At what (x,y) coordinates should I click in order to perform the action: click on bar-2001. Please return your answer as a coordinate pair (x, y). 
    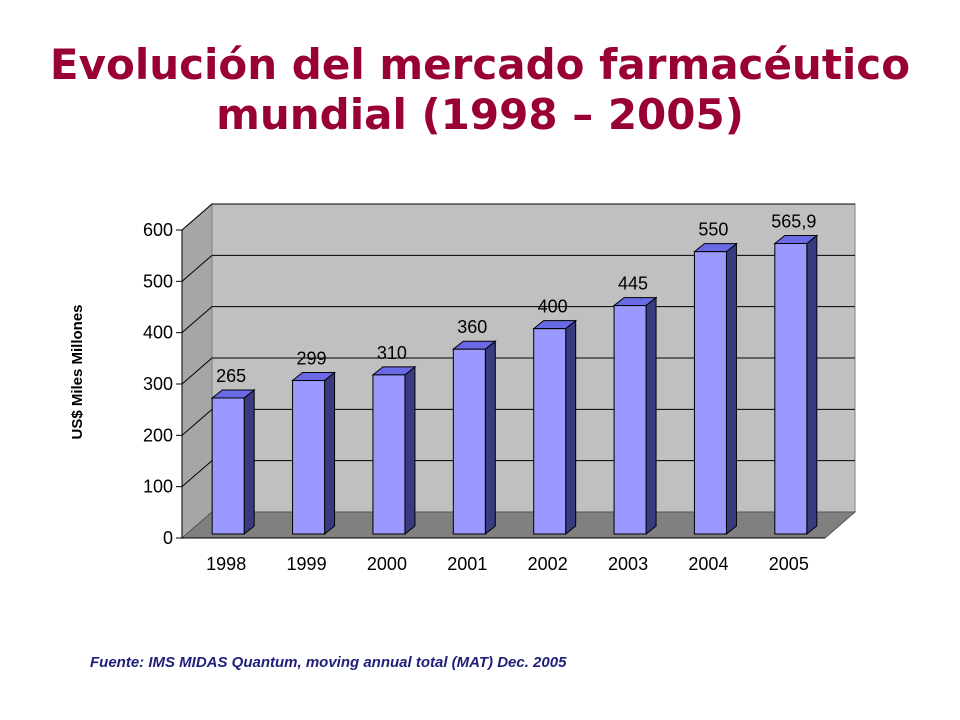
    Looking at the image, I should click on (474, 438).